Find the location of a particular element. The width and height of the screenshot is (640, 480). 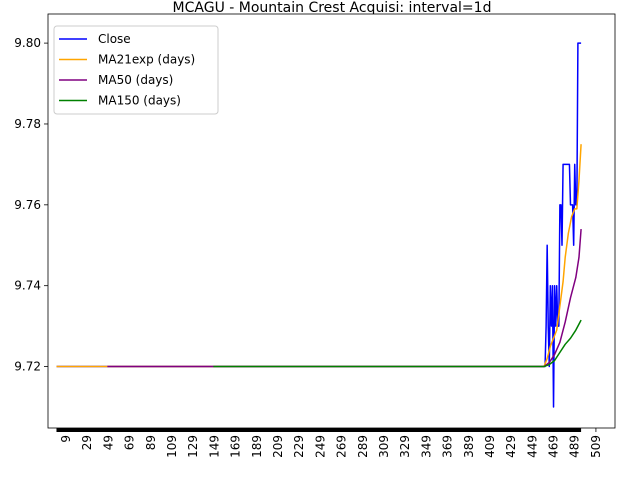

x-tick-label: 89 is located at coordinates (151, 442).